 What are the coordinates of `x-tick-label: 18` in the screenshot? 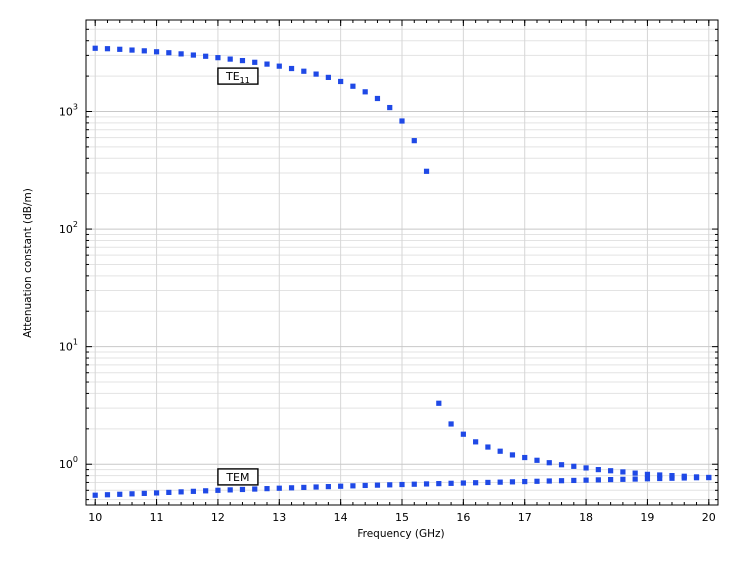 It's located at (586, 517).